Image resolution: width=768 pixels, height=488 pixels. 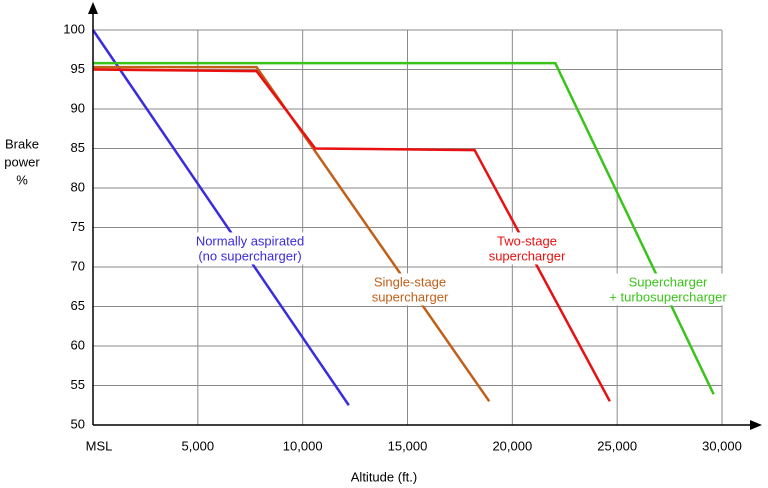 What do you see at coordinates (78, 384) in the screenshot?
I see `y-tick-label: 55` at bounding box center [78, 384].